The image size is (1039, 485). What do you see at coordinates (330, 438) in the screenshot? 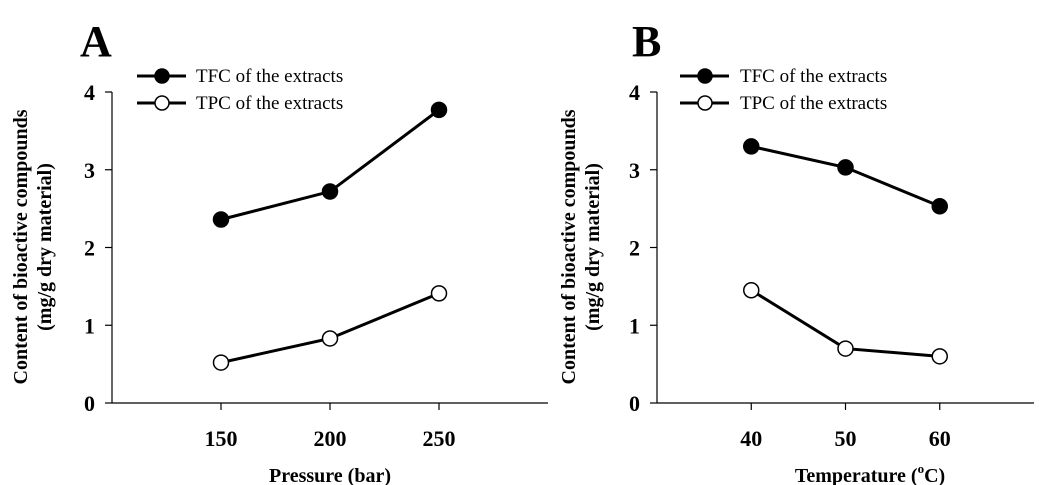
I see `x-tick-label: 200` at bounding box center [330, 438].